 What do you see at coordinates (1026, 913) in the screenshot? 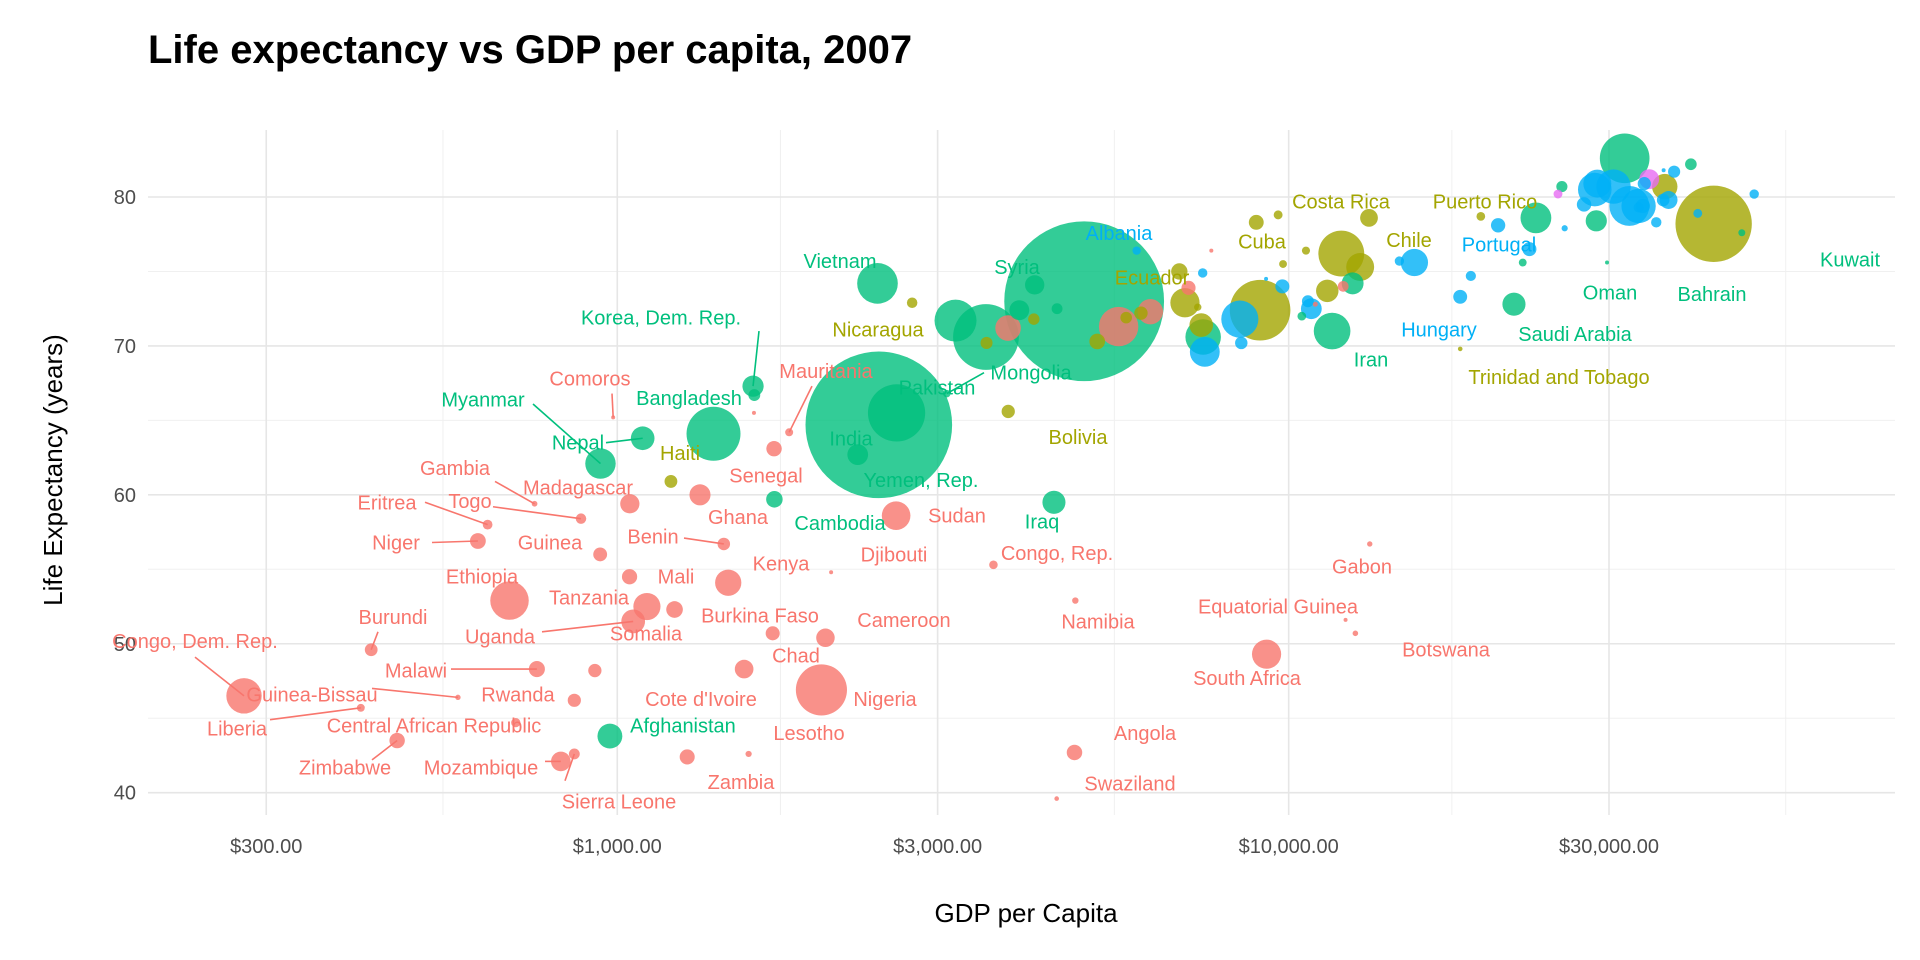
I see `x-axis-title: GDP per Capita` at bounding box center [1026, 913].